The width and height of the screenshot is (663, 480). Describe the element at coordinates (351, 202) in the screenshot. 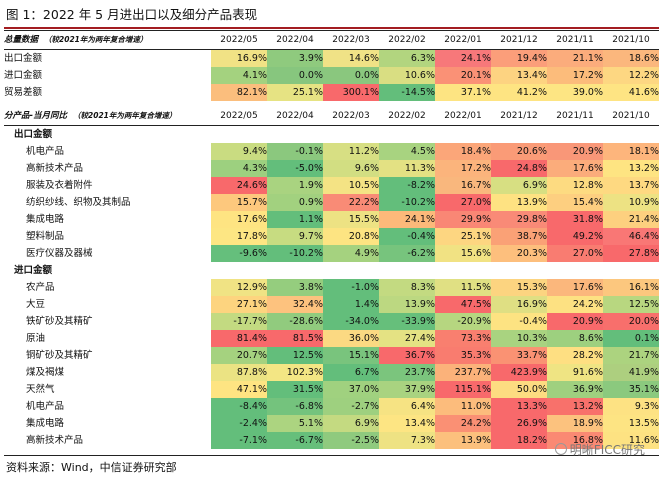

I see `value-cell: 22.2%` at that location.